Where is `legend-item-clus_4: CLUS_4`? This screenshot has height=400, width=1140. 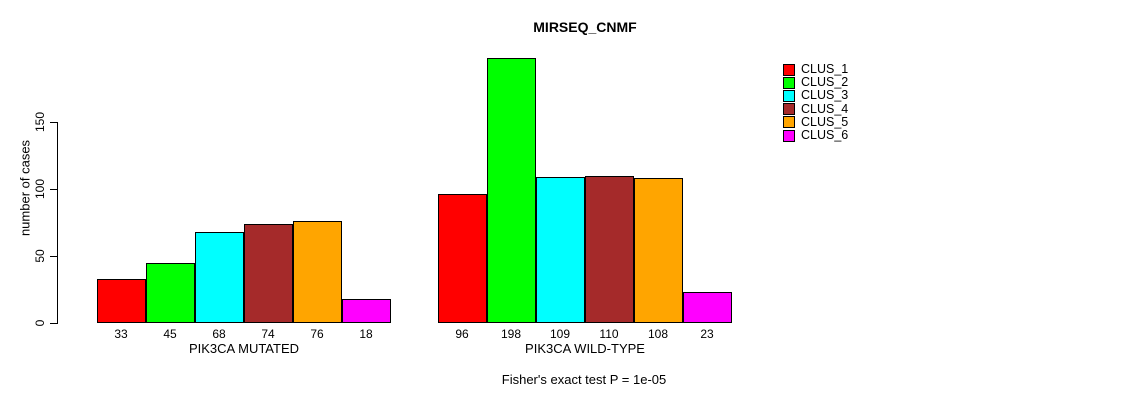
legend-item-clus_4: CLUS_4 is located at coordinates (816, 108).